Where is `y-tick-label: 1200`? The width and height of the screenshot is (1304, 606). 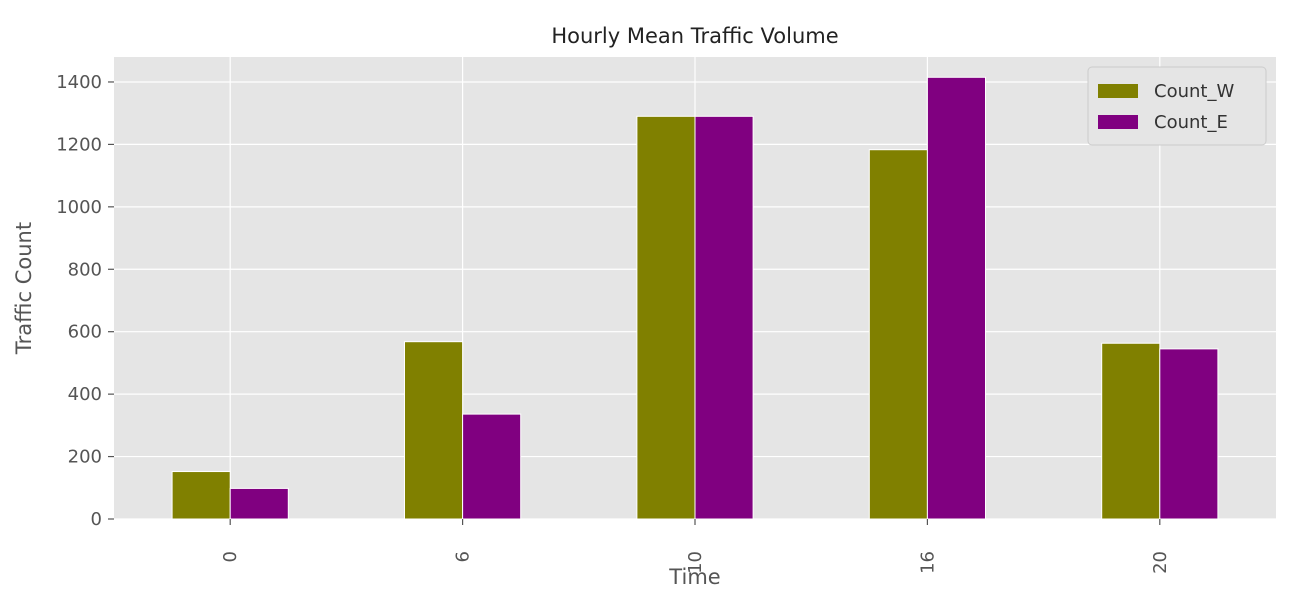
y-tick-label: 1200 is located at coordinates (79, 144).